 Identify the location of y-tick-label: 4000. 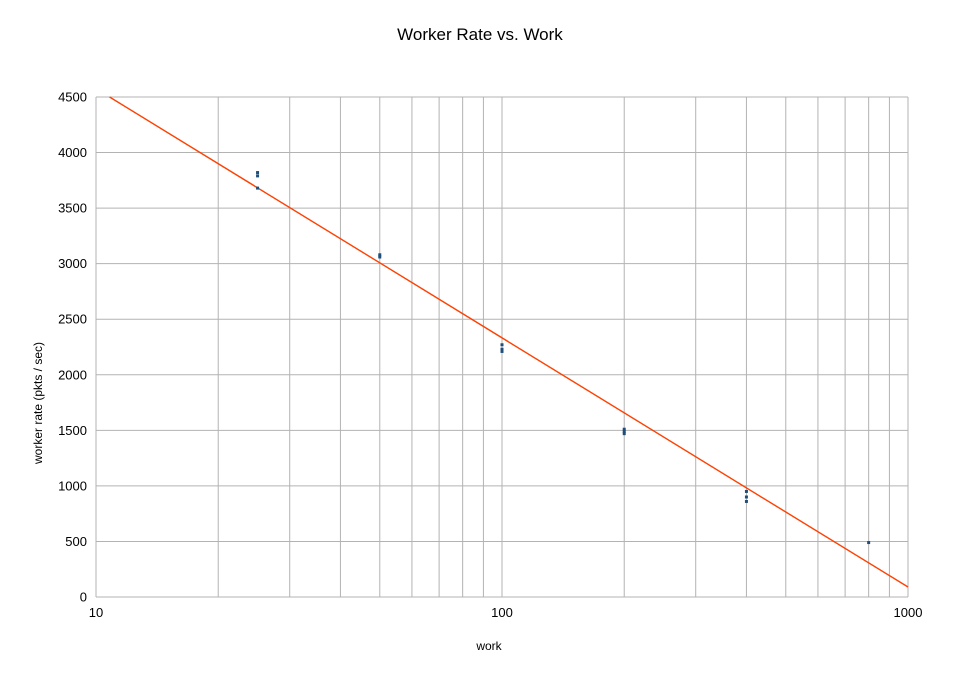
(72, 152).